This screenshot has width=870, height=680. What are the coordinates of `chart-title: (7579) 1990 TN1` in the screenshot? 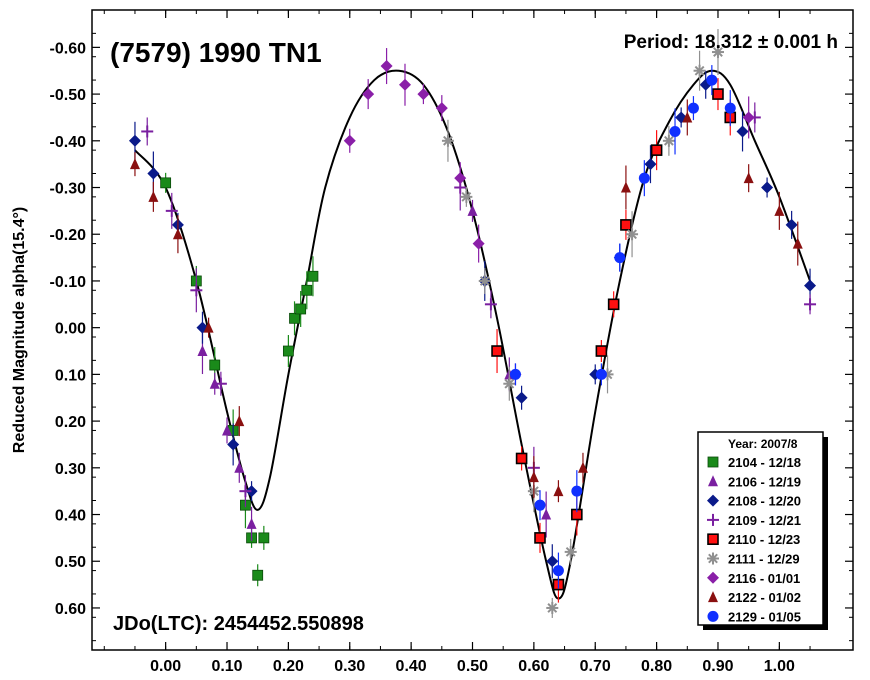 It's located at (216, 52).